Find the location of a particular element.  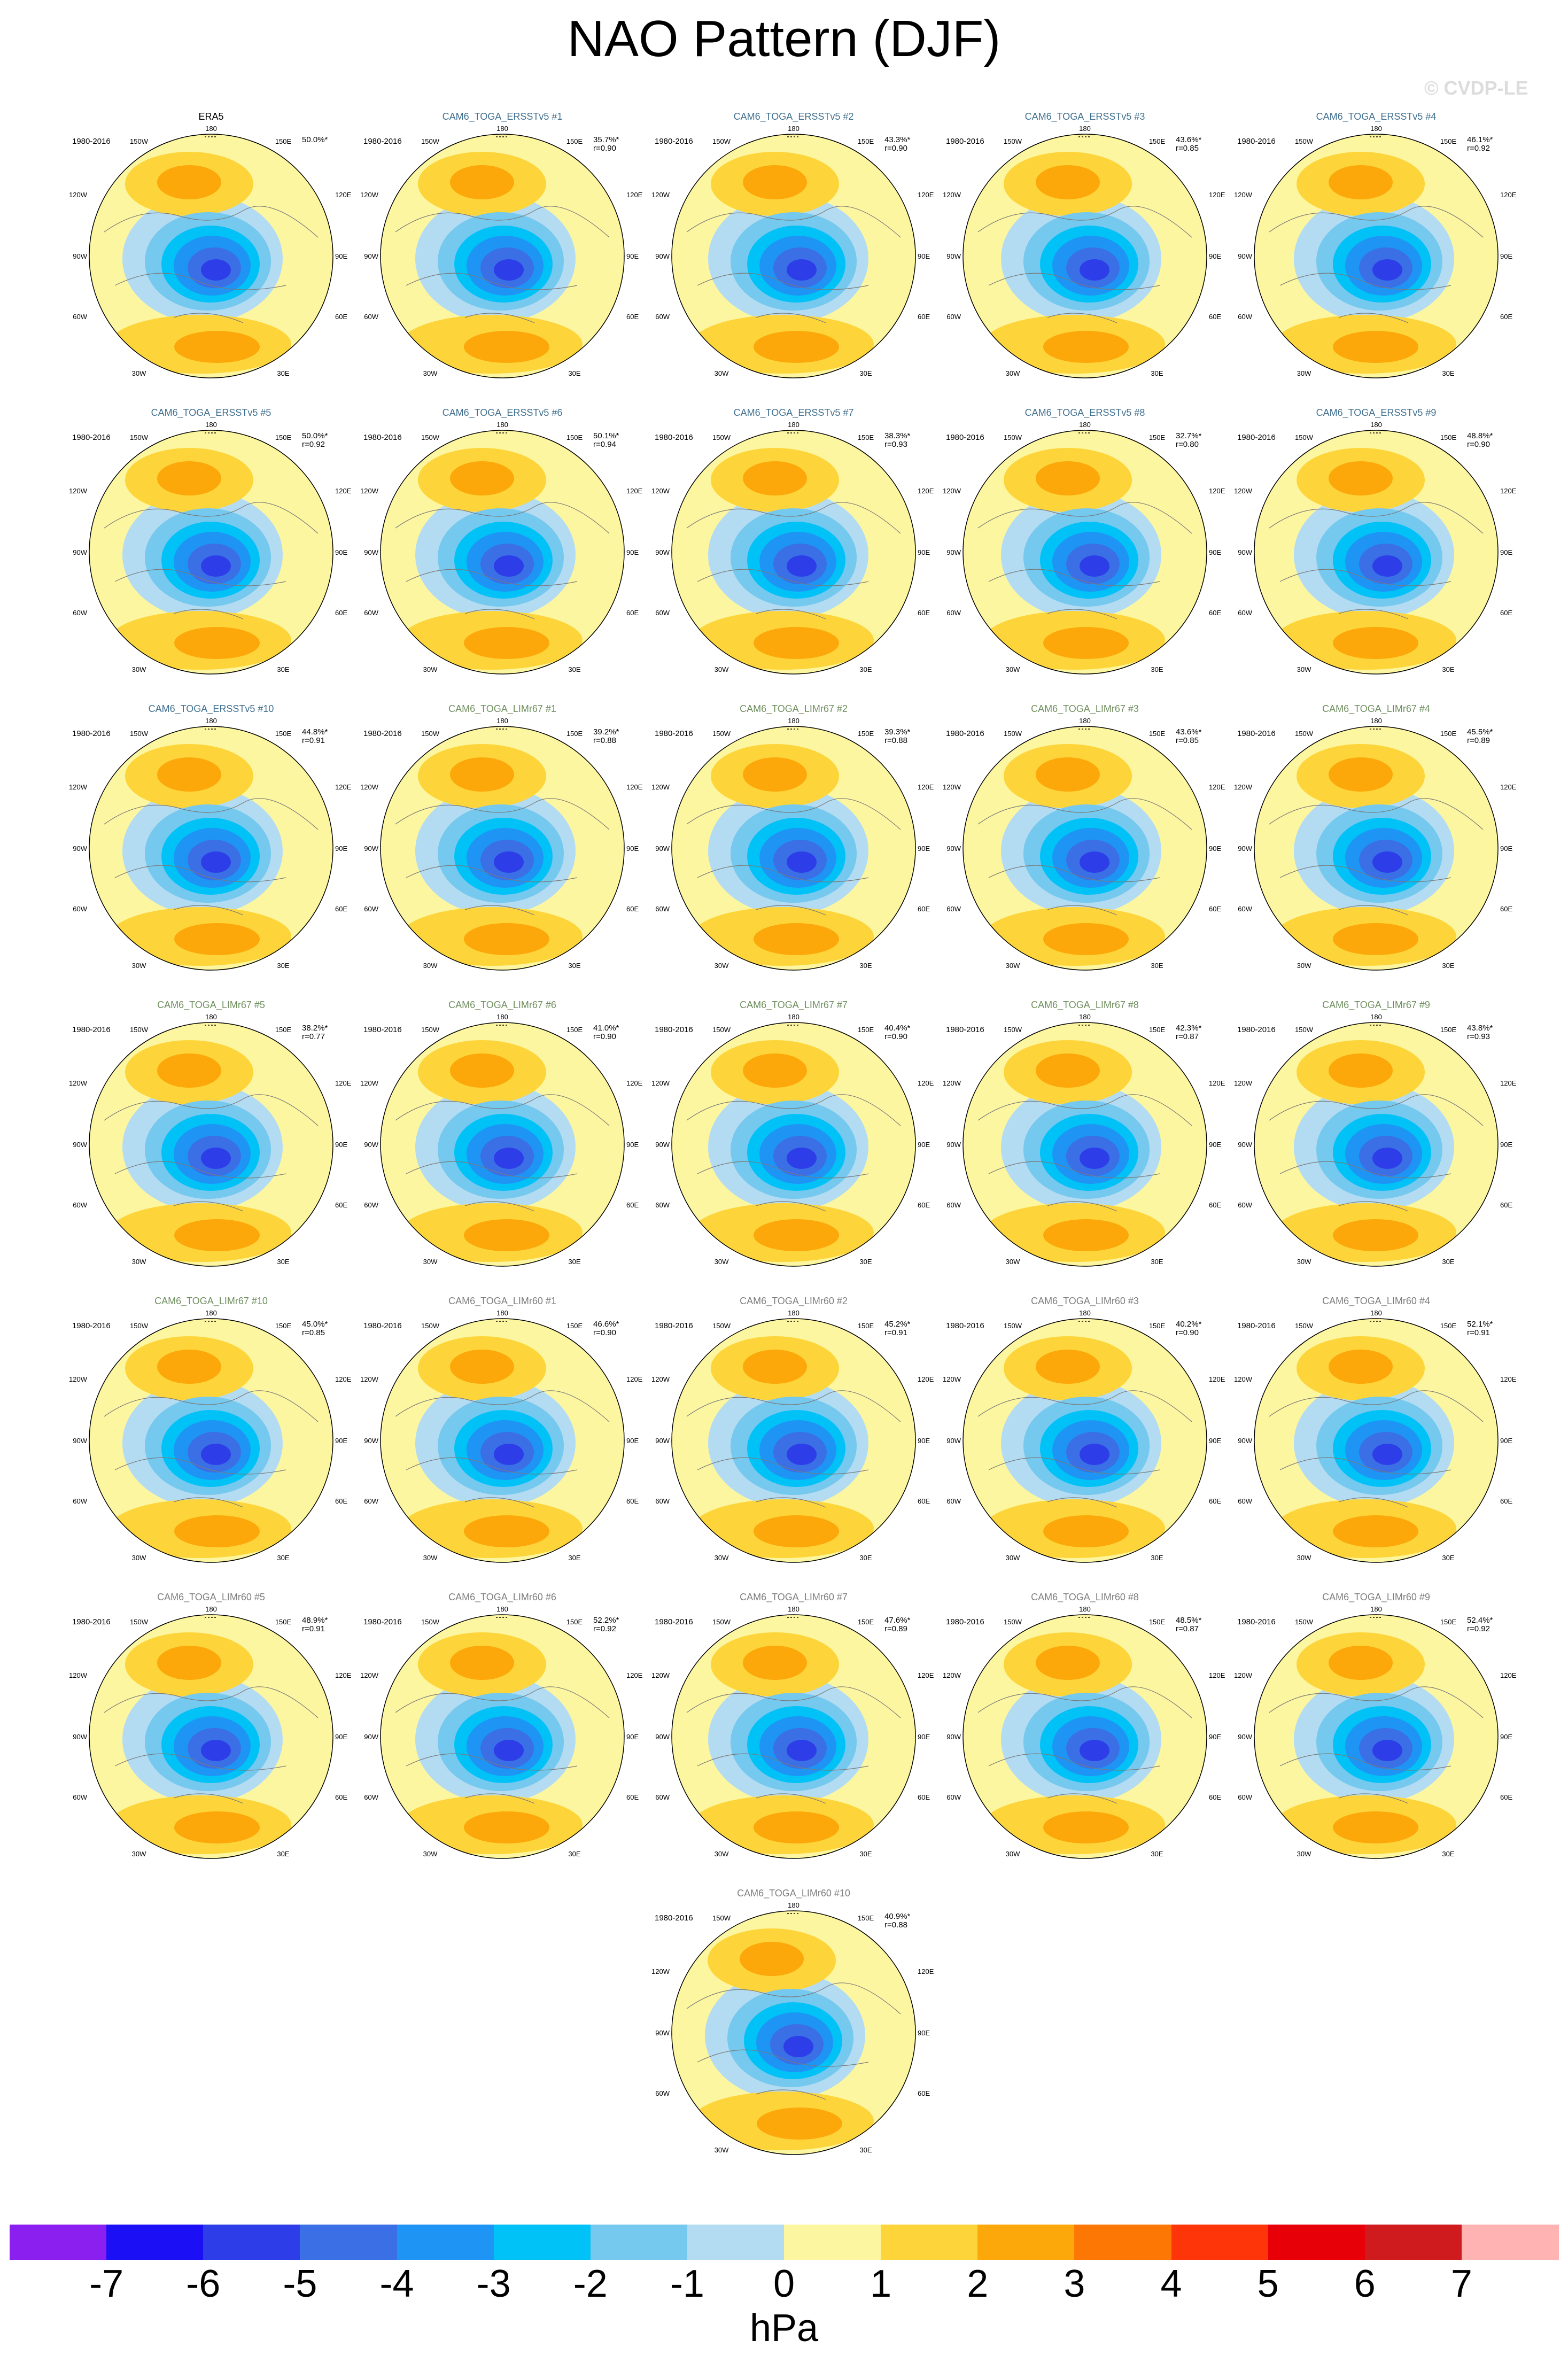

panel-pattern-correlation: r=0.88 is located at coordinates (896, 1925).